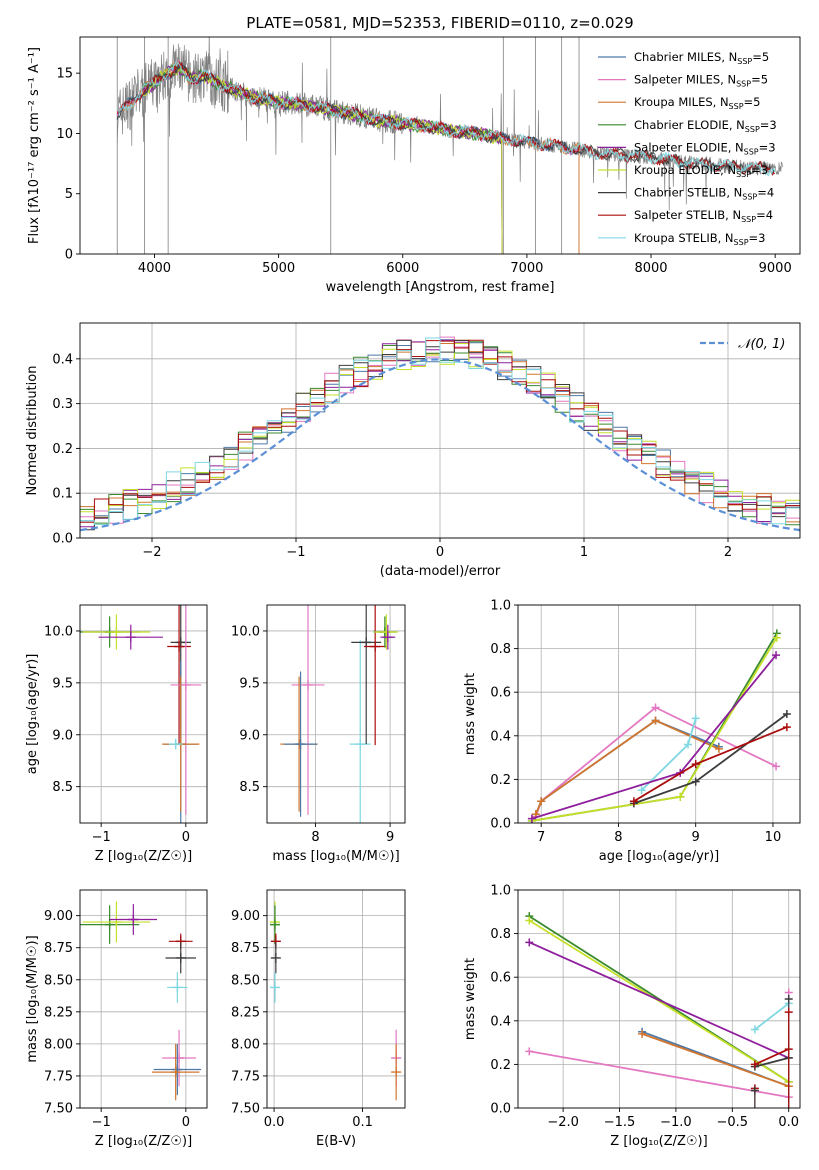 This screenshot has height=1170, width=819. I want to click on y-tick-label: 8.25, so click(245, 1012).